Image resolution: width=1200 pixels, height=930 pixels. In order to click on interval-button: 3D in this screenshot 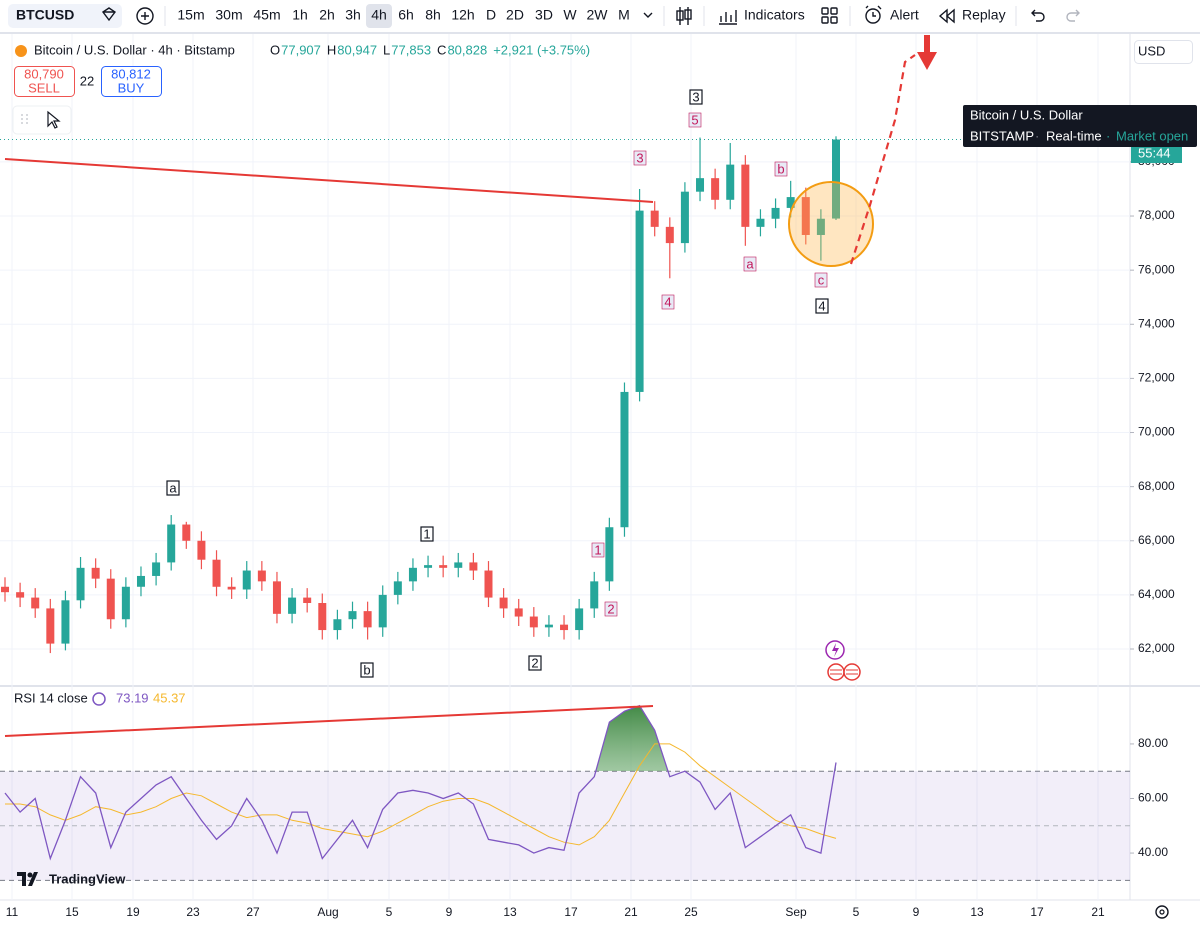, I will do `click(544, 15)`.